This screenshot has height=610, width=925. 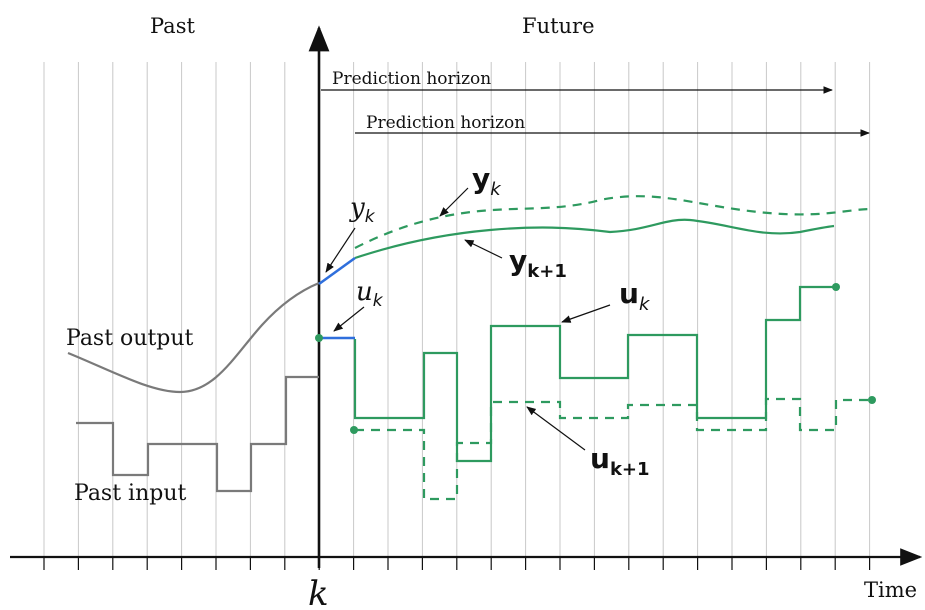 What do you see at coordinates (620, 461) in the screenshot?
I see `bold-uk1-symbol: uk+1` at bounding box center [620, 461].